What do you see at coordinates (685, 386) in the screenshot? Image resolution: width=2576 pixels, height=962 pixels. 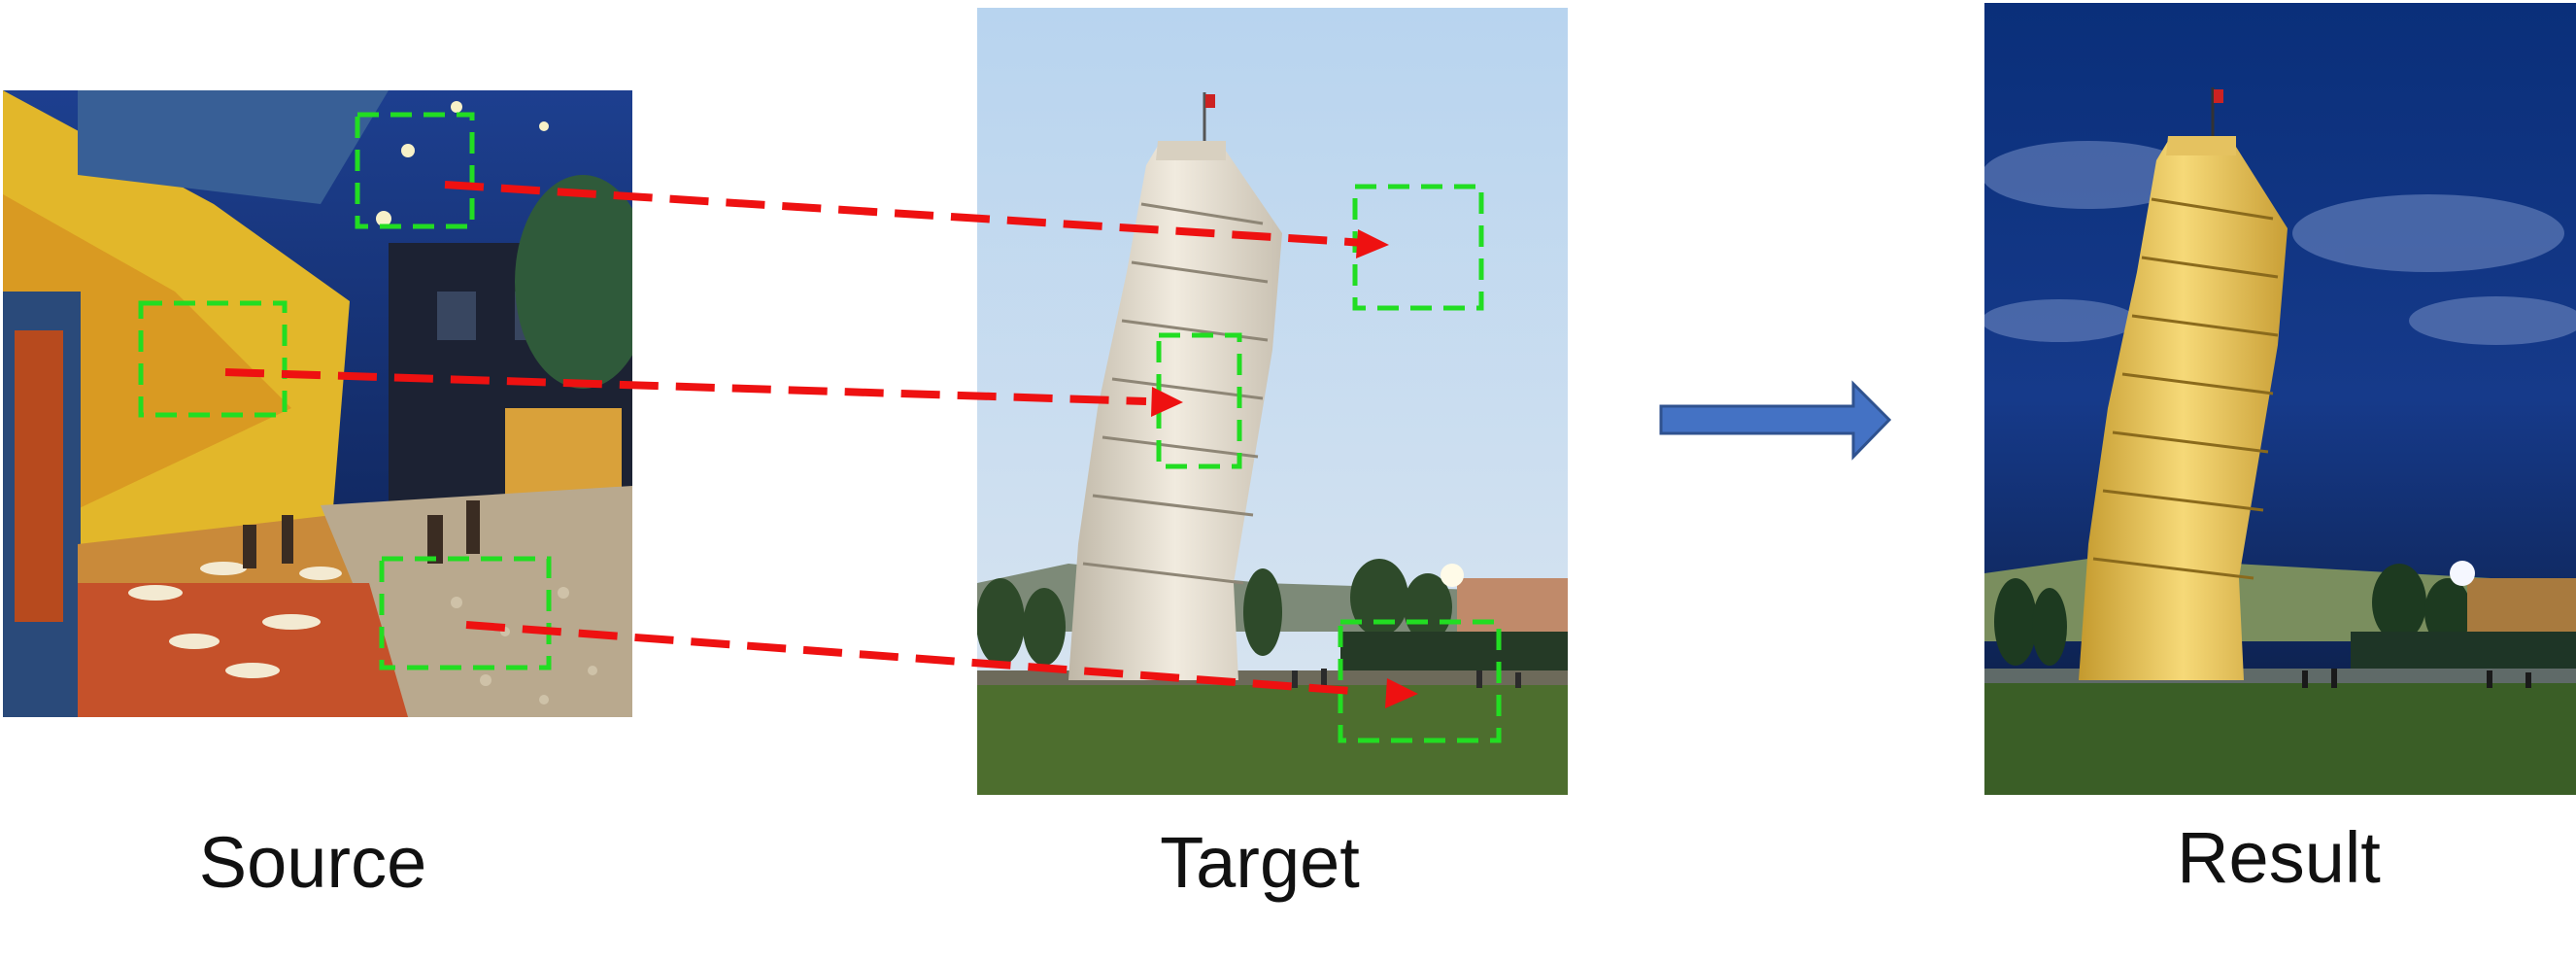 I see `arrow-tower` at bounding box center [685, 386].